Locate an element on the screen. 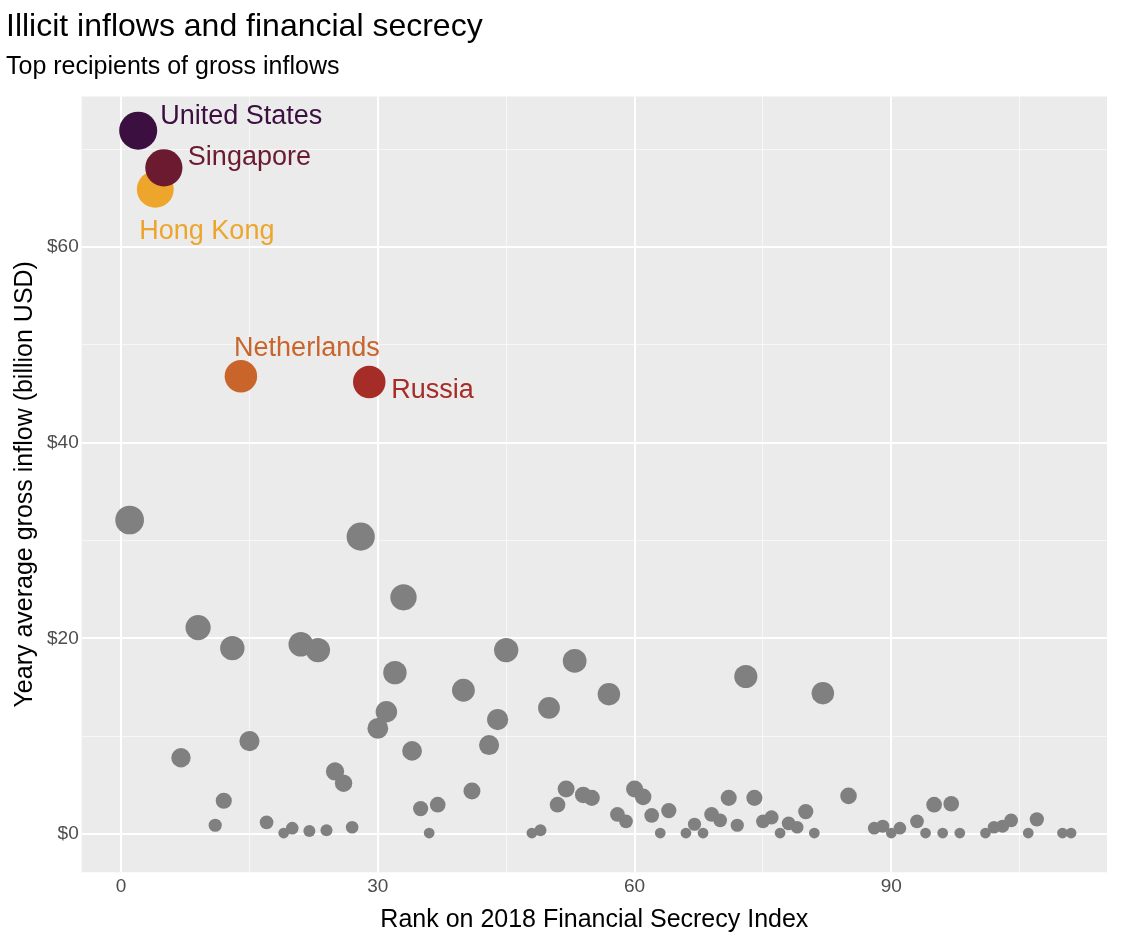  series-label: Russia is located at coordinates (433, 388).